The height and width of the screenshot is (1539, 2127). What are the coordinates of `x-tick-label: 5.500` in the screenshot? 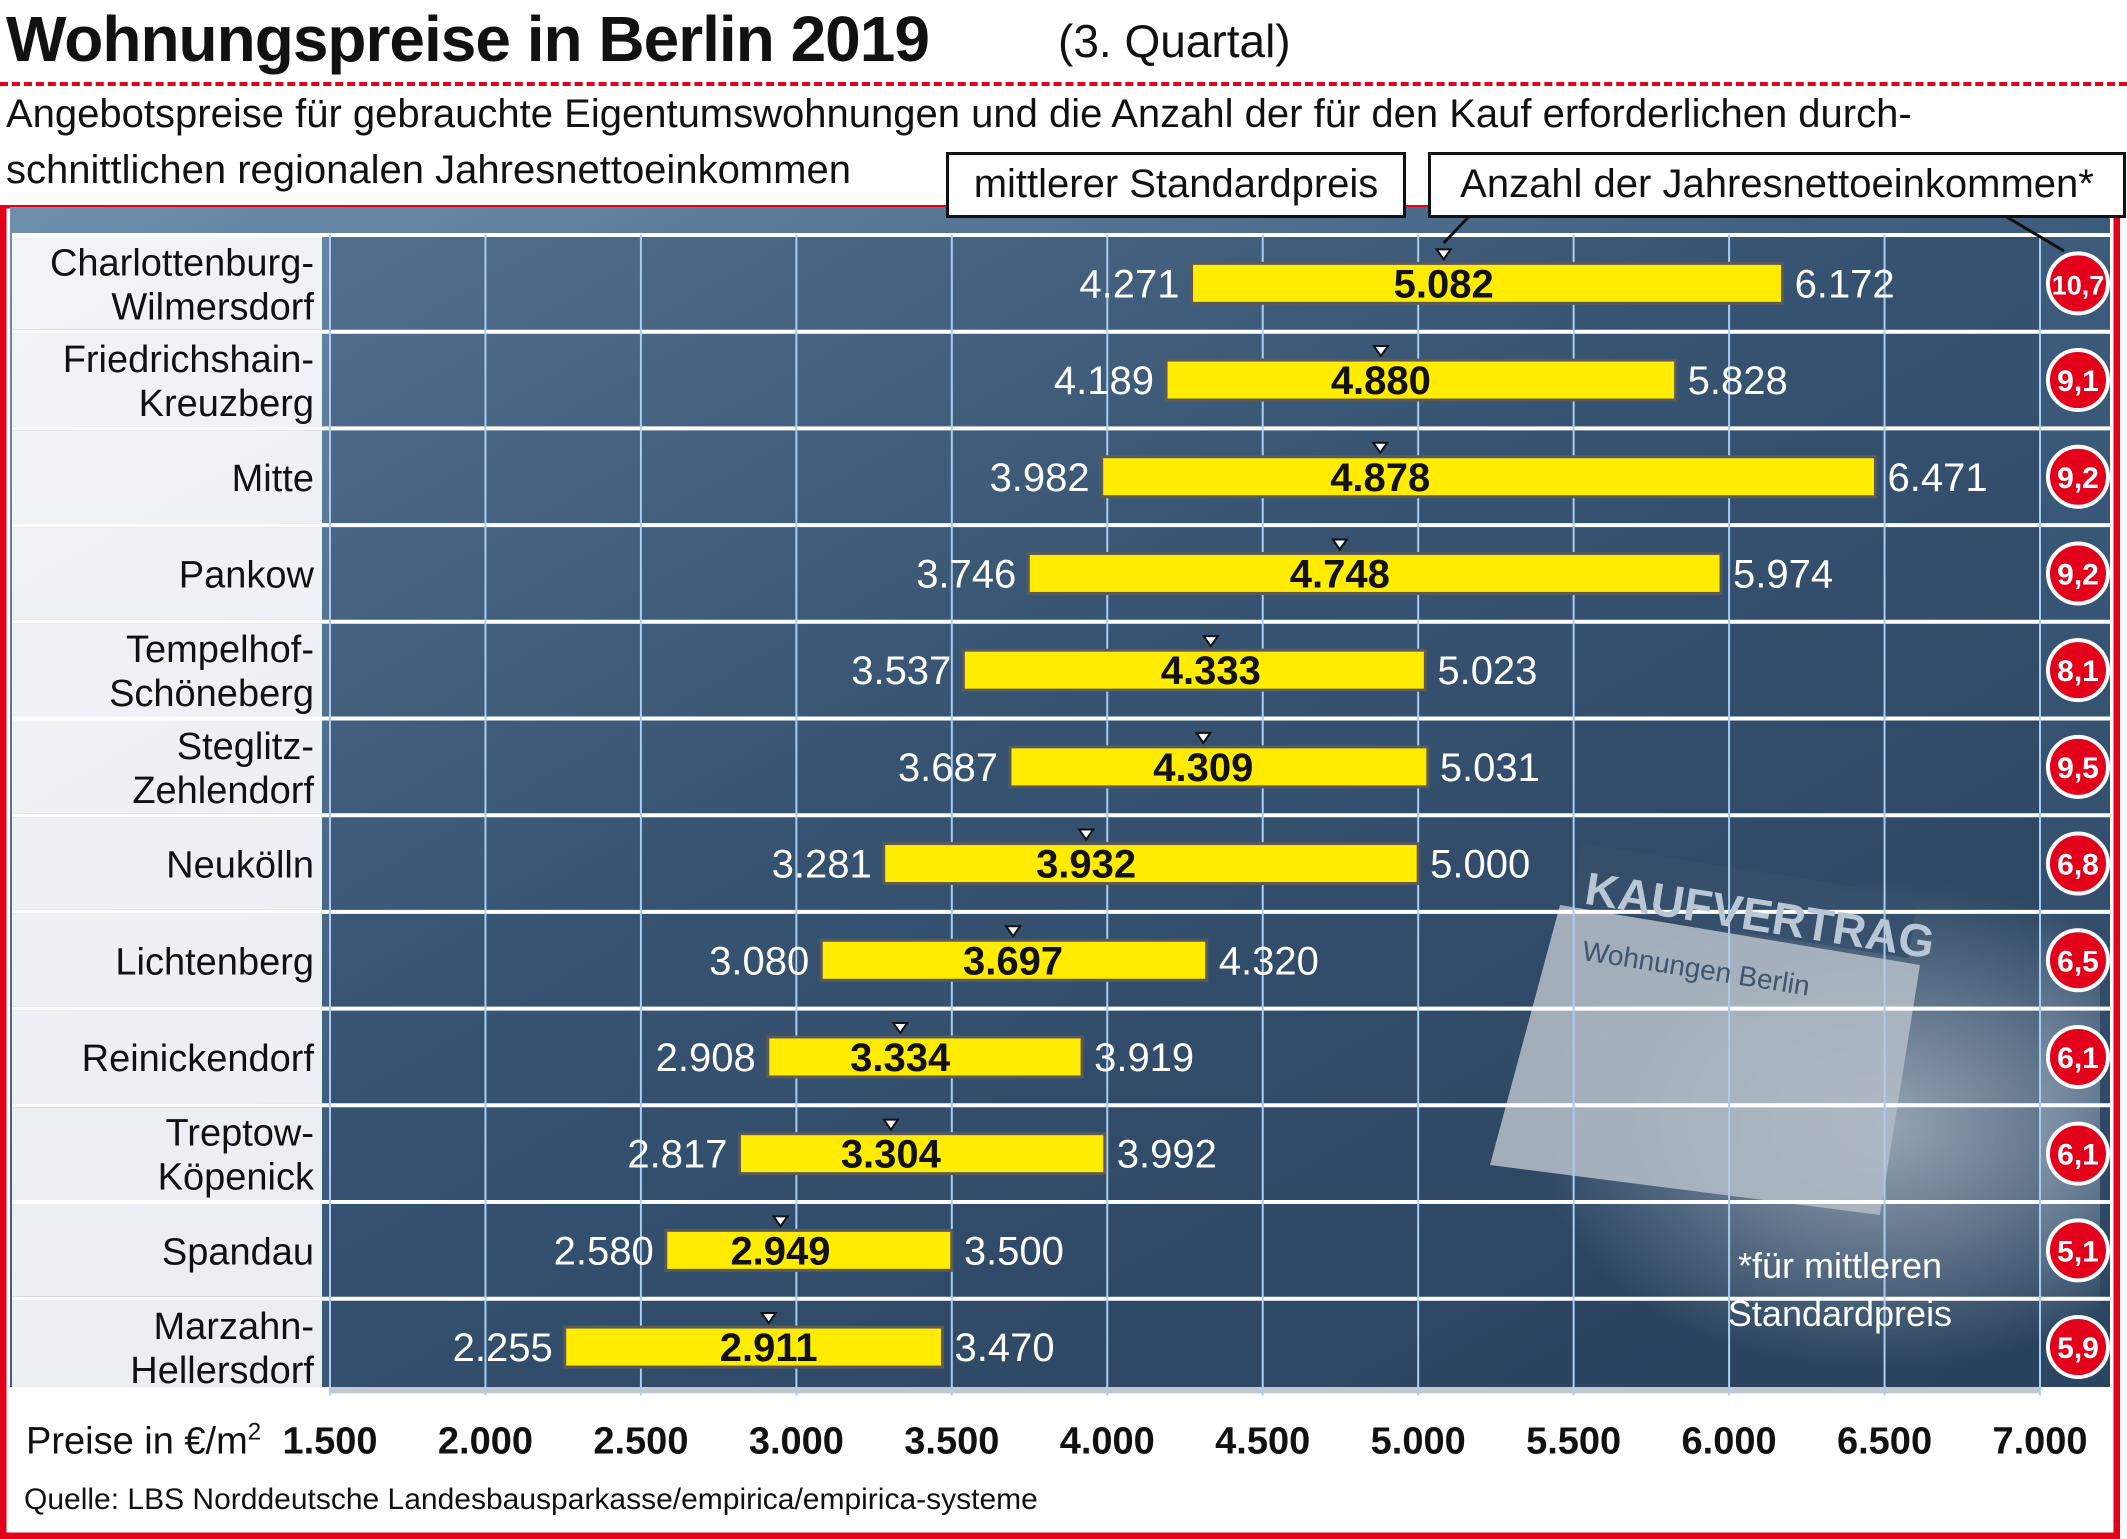 It's located at (1573, 1441).